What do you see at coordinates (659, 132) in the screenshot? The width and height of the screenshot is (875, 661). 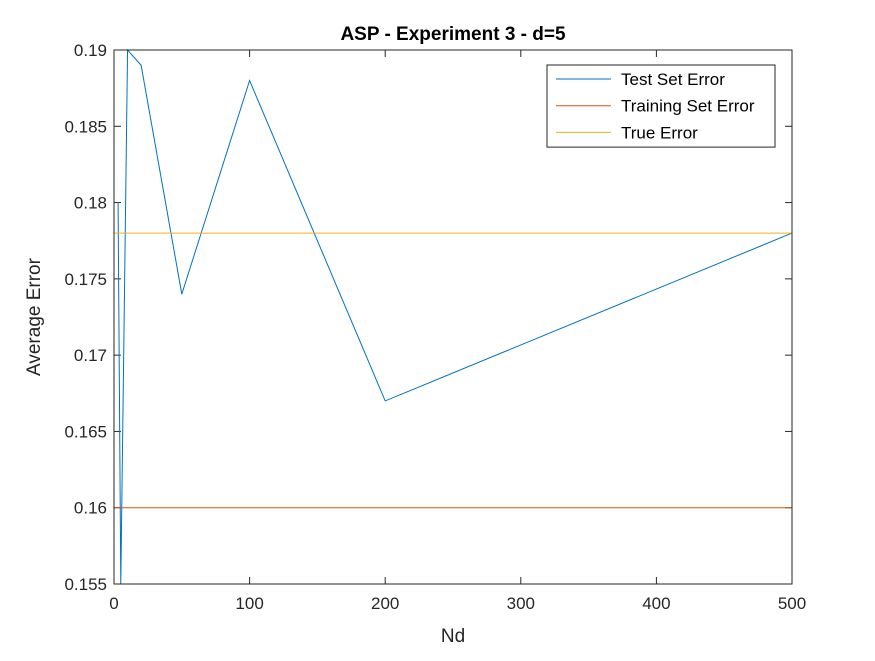 I see `legend-label-true-error: True Error` at bounding box center [659, 132].